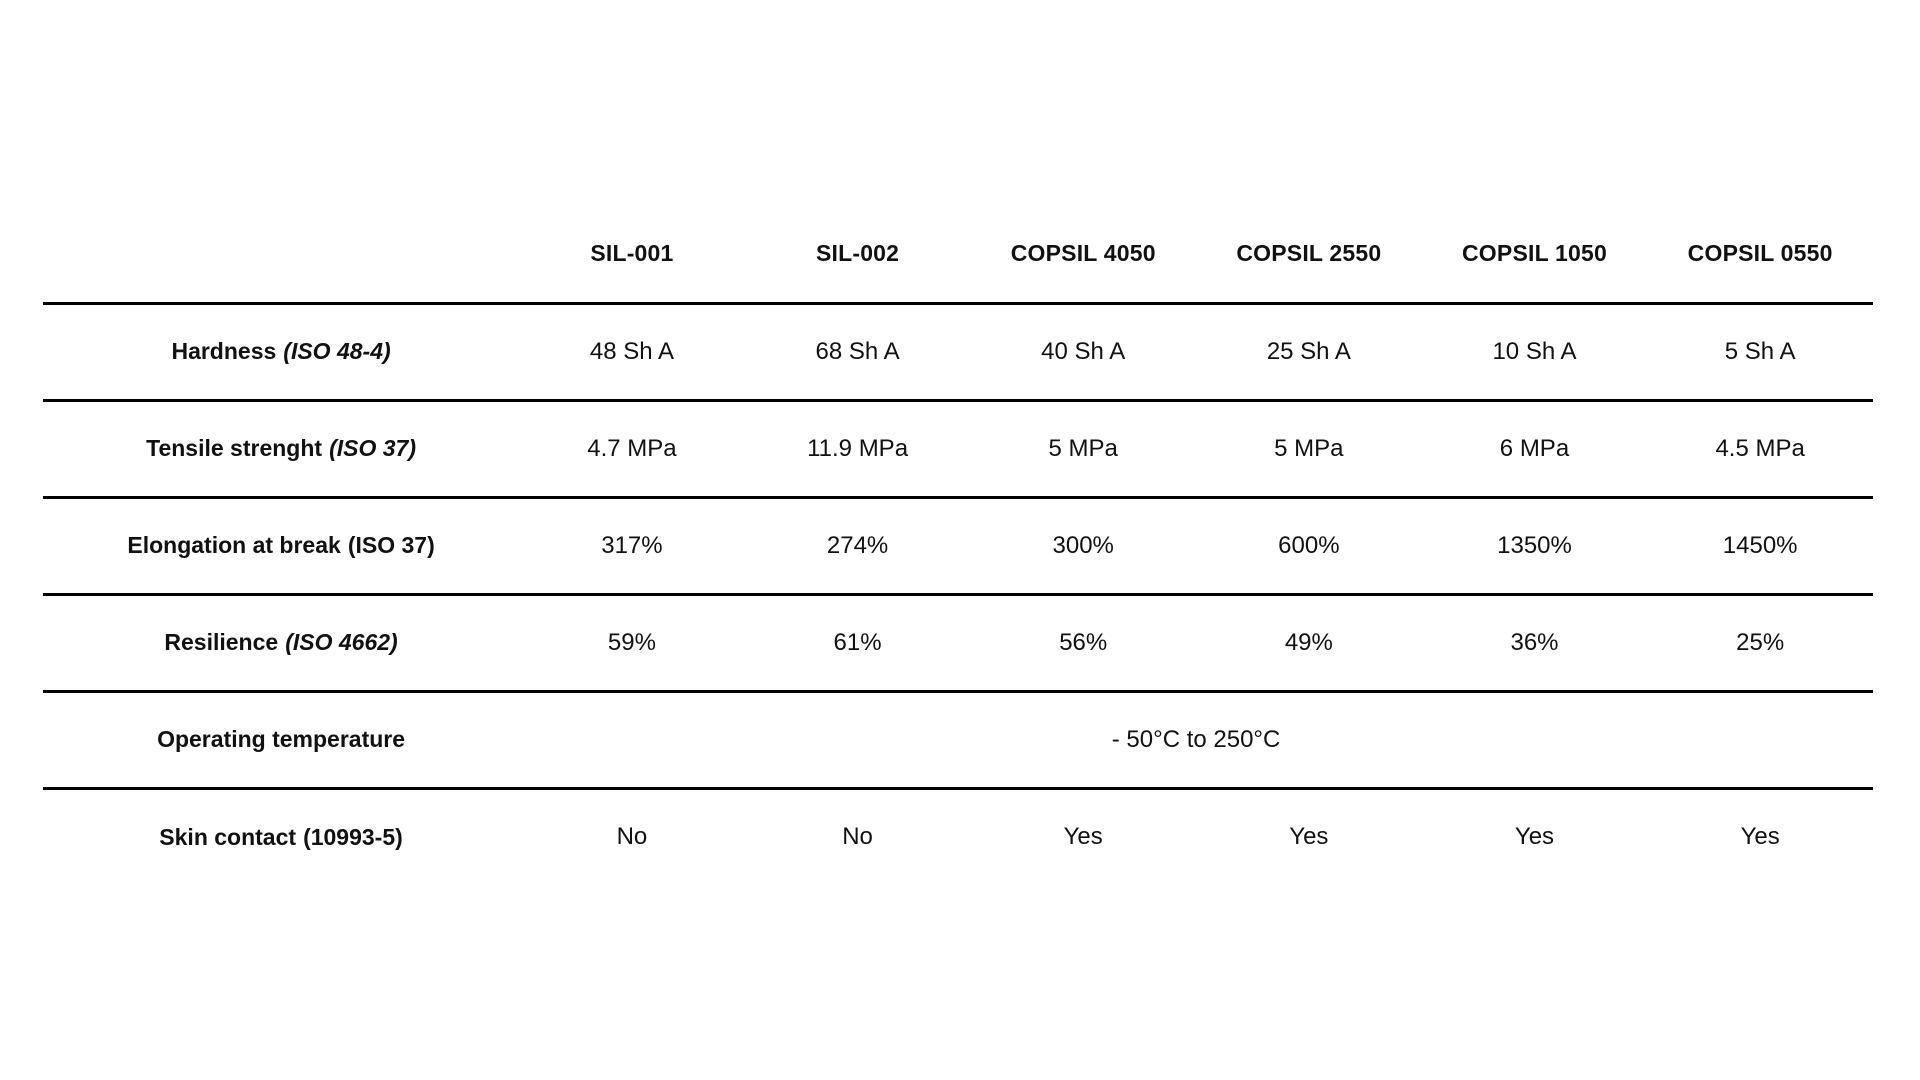  Describe the element at coordinates (1083, 546) in the screenshot. I see `cell-value: 300%` at that location.